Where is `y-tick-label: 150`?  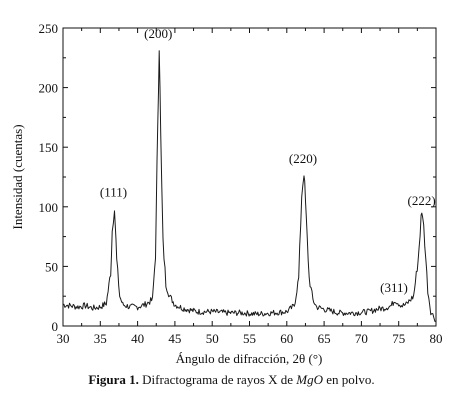
y-tick-label: 150 is located at coordinates (49, 147).